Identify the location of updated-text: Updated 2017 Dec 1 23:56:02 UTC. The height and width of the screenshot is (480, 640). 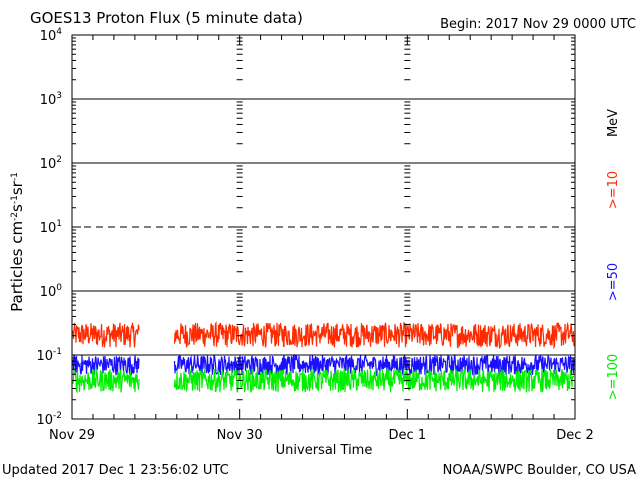
(115, 470).